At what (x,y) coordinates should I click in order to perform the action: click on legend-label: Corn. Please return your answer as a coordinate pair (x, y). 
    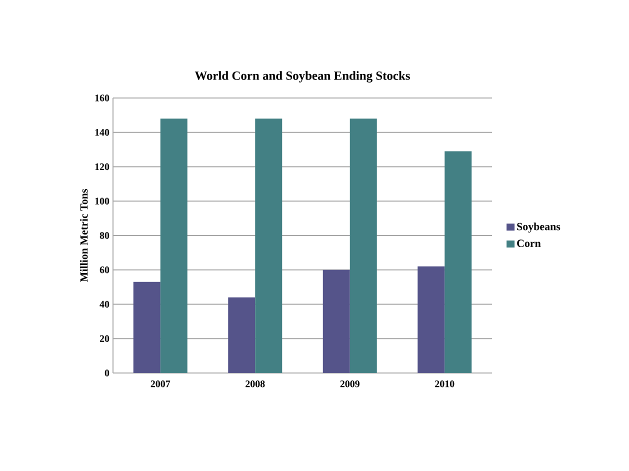
    Looking at the image, I should click on (529, 244).